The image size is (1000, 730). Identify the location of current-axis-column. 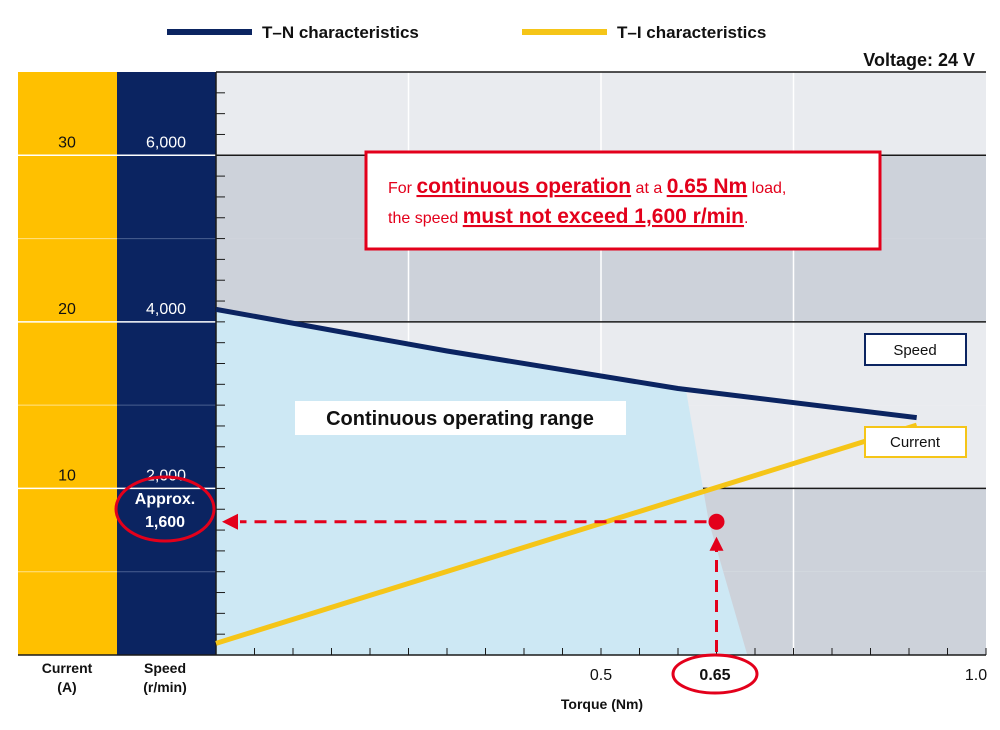
(67, 363).